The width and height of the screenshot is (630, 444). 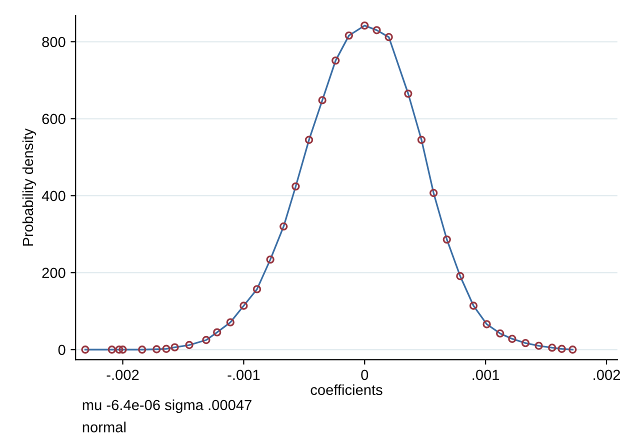 What do you see at coordinates (167, 406) in the screenshot?
I see `text: mu -6.4e-06 sigma .00047` at bounding box center [167, 406].